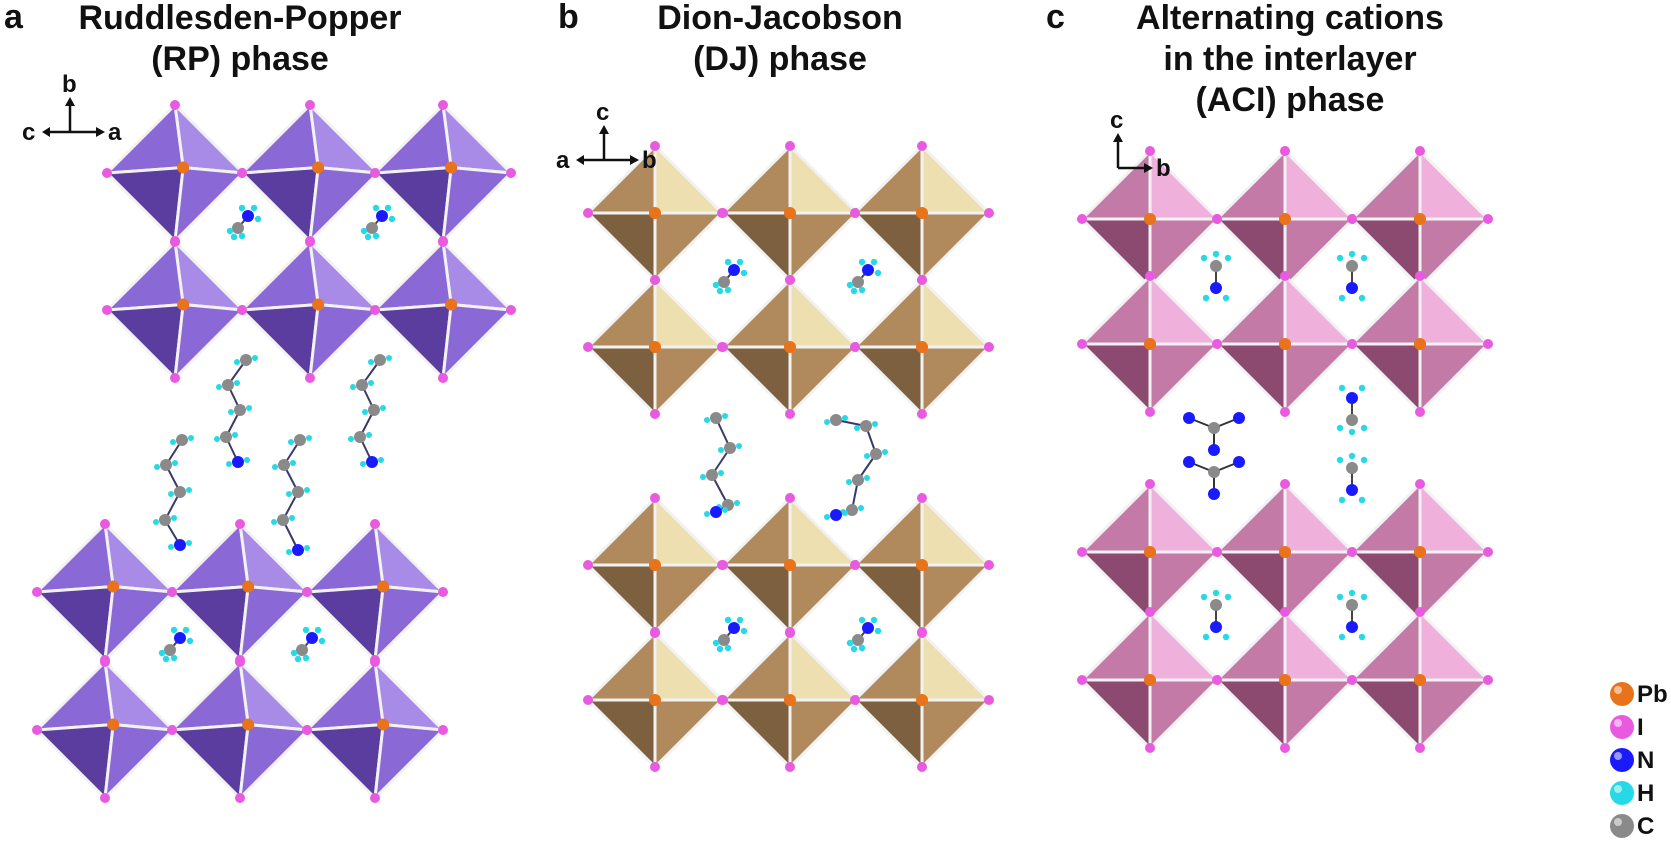 This screenshot has width=1671, height=867. I want to click on axis-indicator-b: c b a, so click(606, 136).